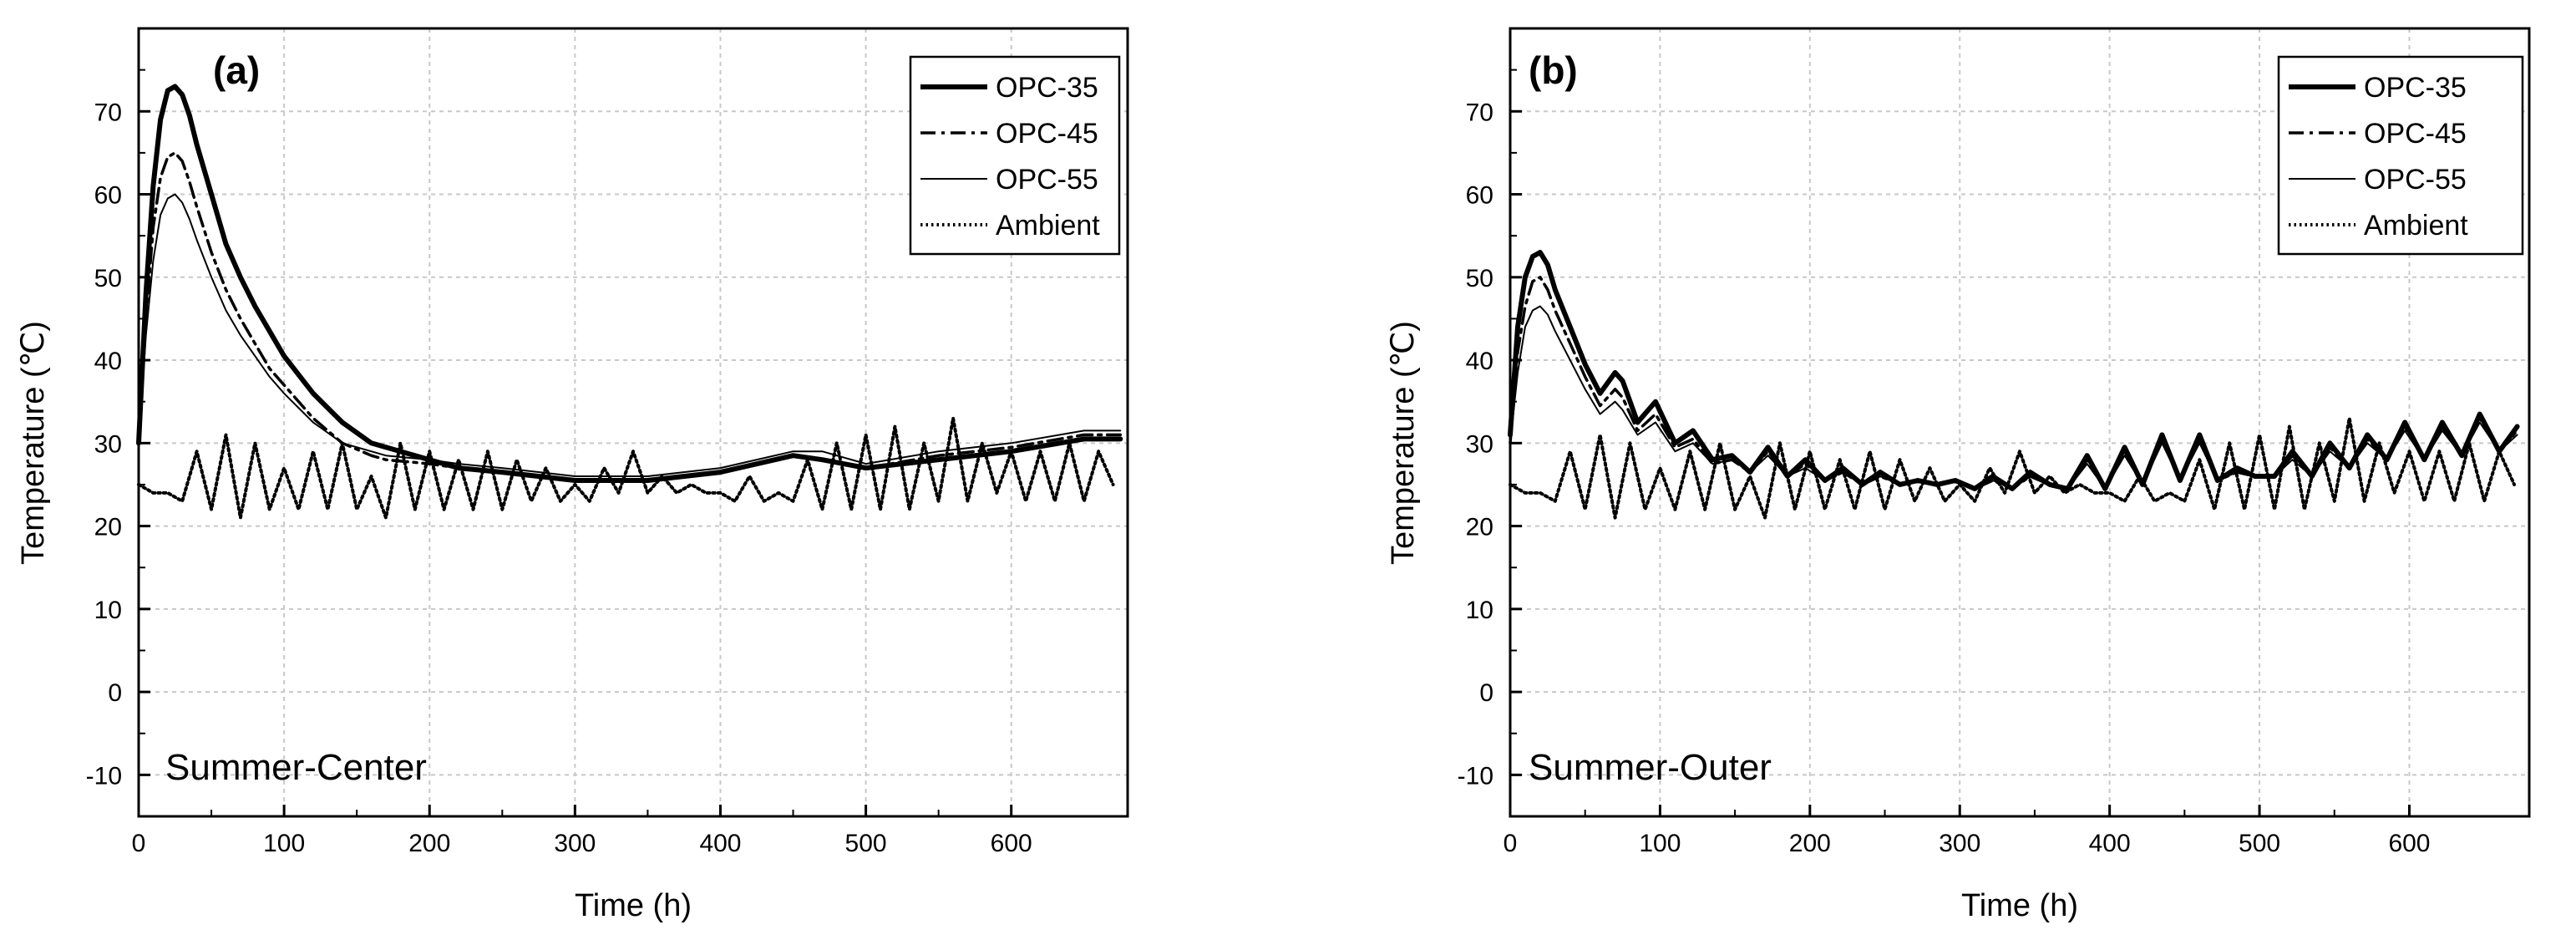 The height and width of the screenshot is (935, 2576). Describe the element at coordinates (1650, 767) in the screenshot. I see `panel-note-b: Summer-Outer` at that location.